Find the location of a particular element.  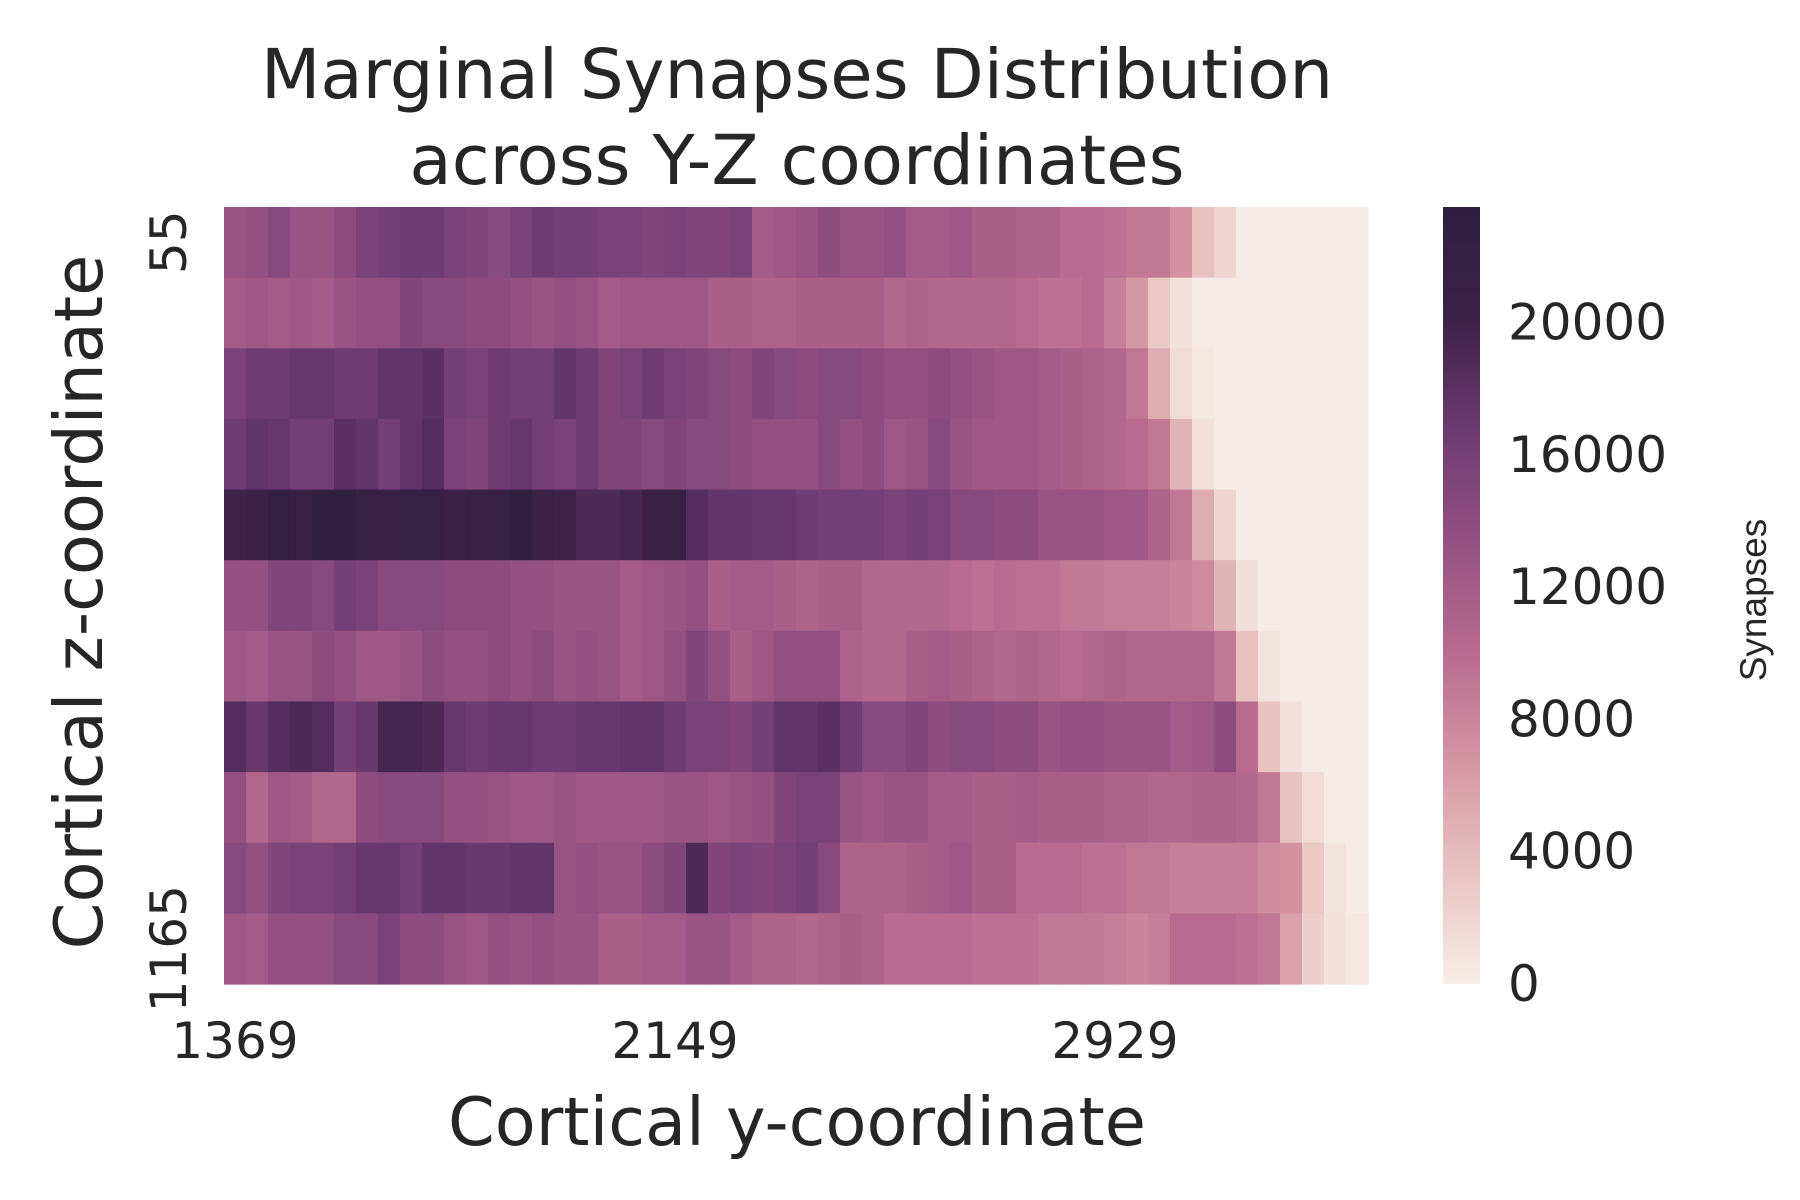

y-tick-label: 1165 is located at coordinates (169, 948).